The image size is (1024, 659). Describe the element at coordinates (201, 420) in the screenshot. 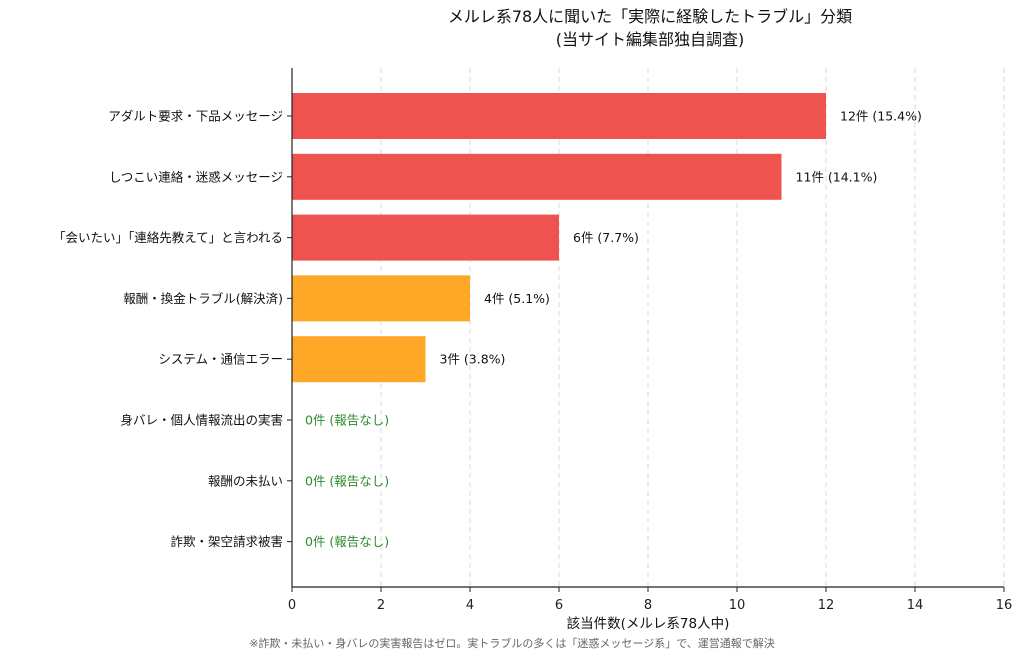

I see `category-label: 身バレ・個人情報流出の実害` at that location.